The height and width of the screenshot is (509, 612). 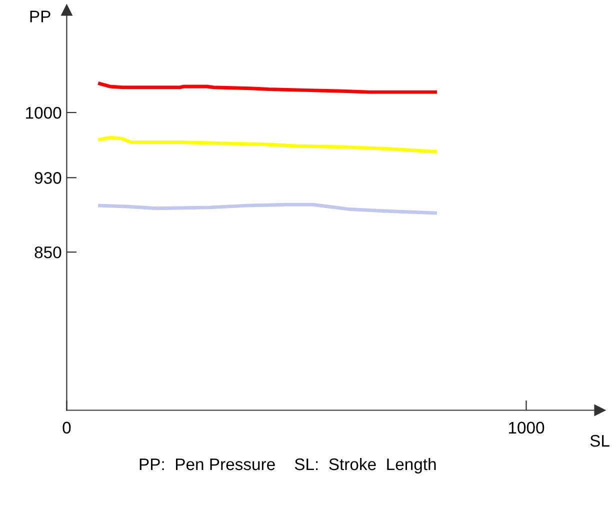 What do you see at coordinates (48, 178) in the screenshot?
I see `y-tick-label: 930` at bounding box center [48, 178].